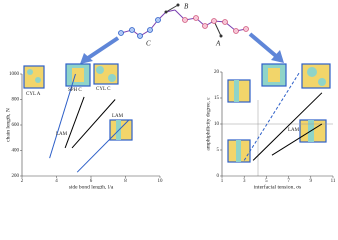 Image resolution: width=338 pixels, height=240 pixels. I want to click on polymer-chain, so click(183, 21).